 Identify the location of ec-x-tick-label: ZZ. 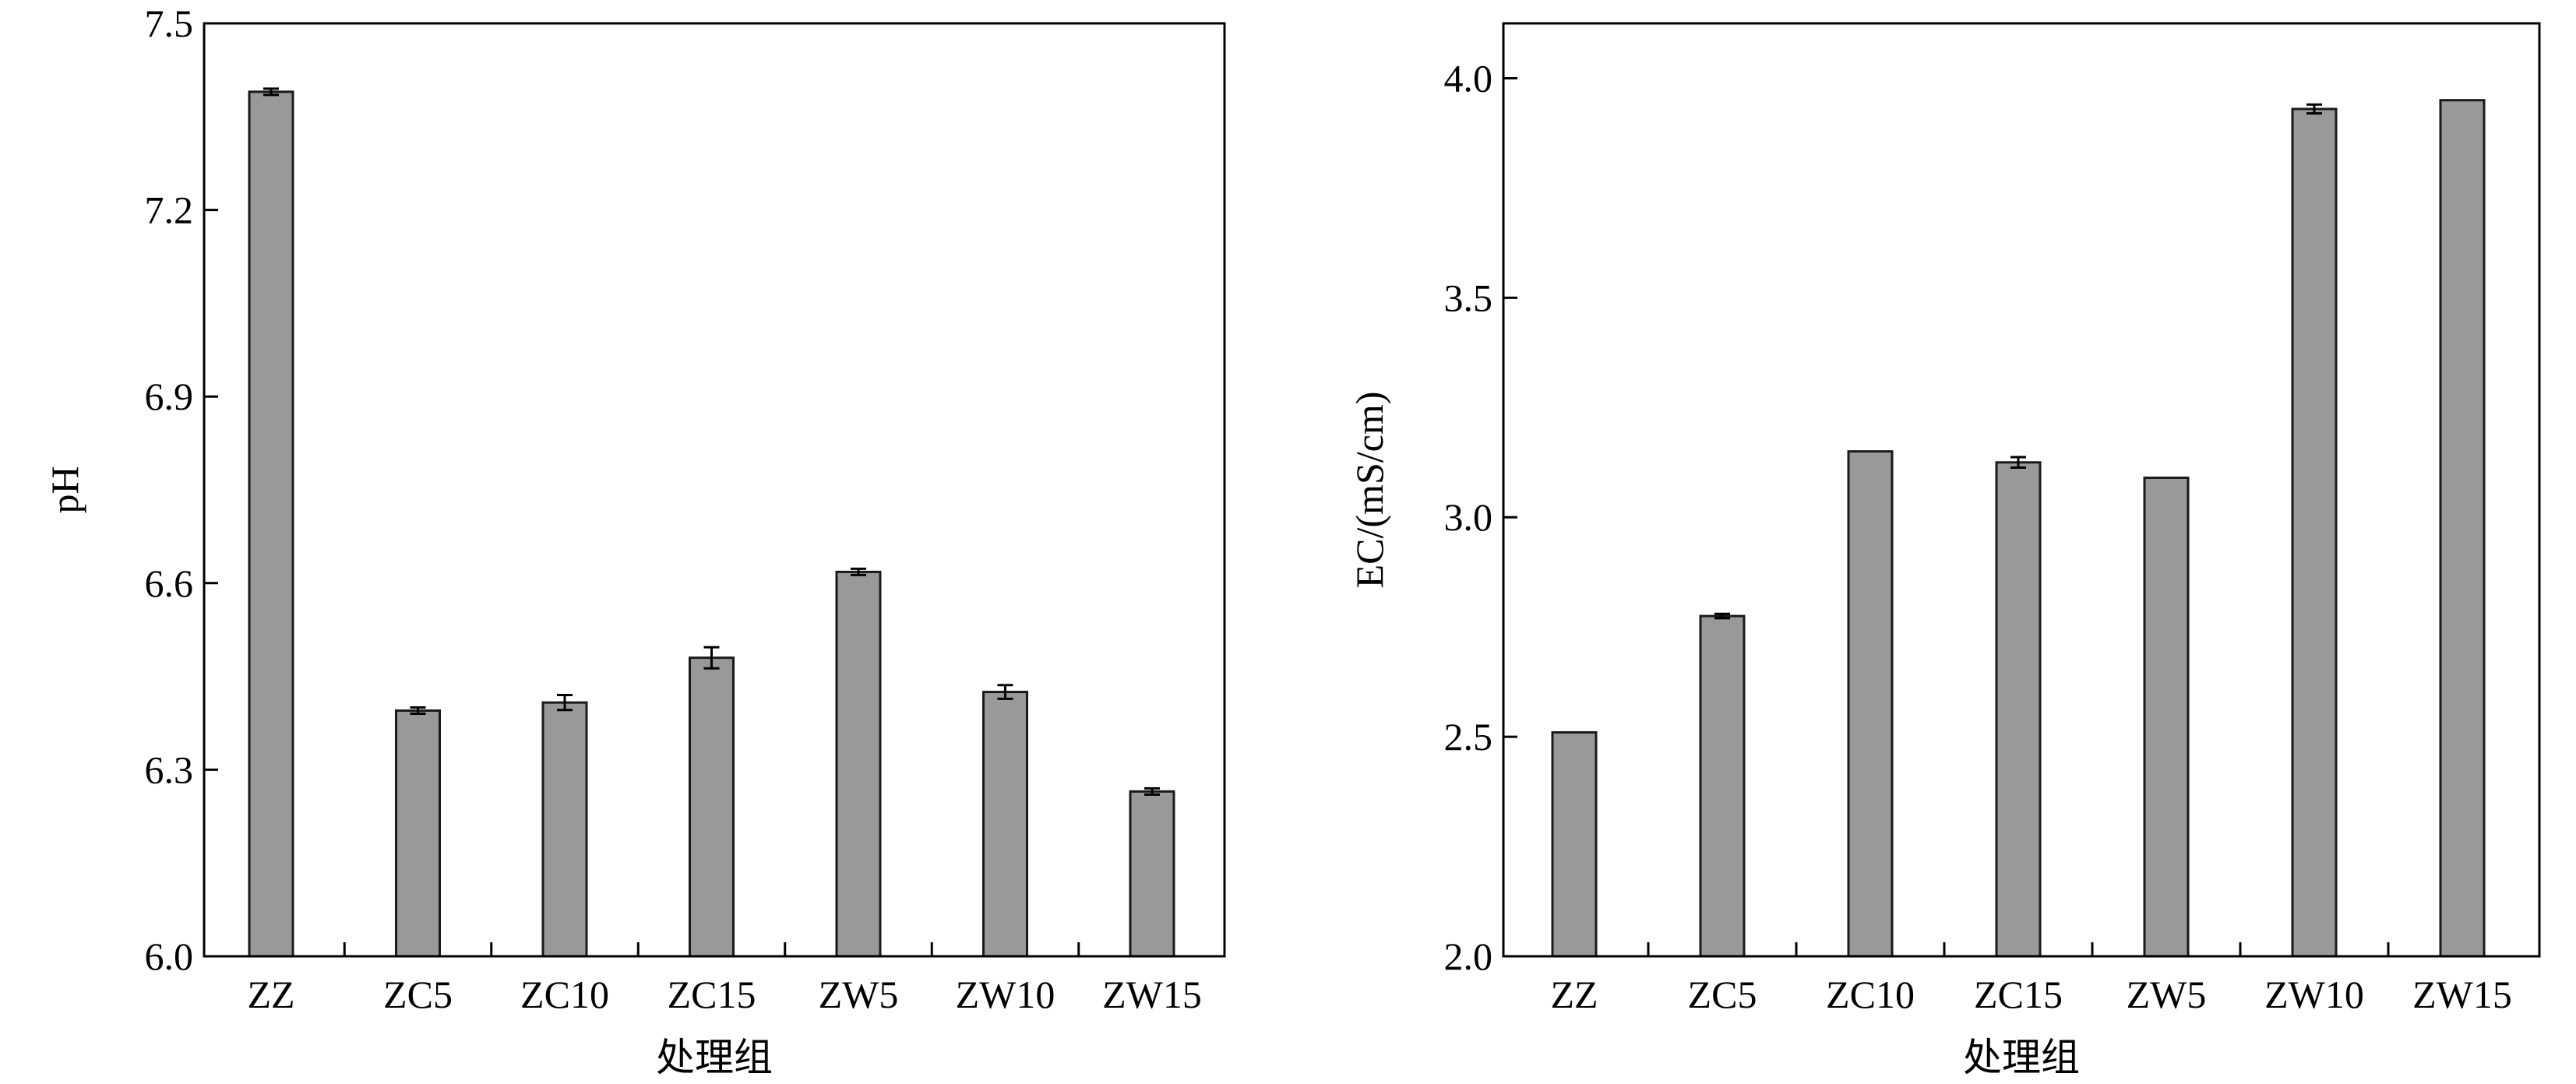
(1574, 994).